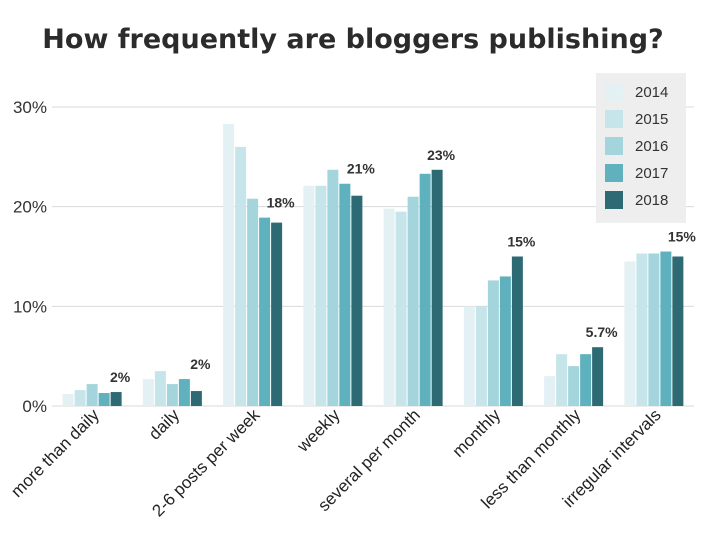 The height and width of the screenshot is (551, 707). I want to click on y-tick-label: 30%, so click(30, 107).